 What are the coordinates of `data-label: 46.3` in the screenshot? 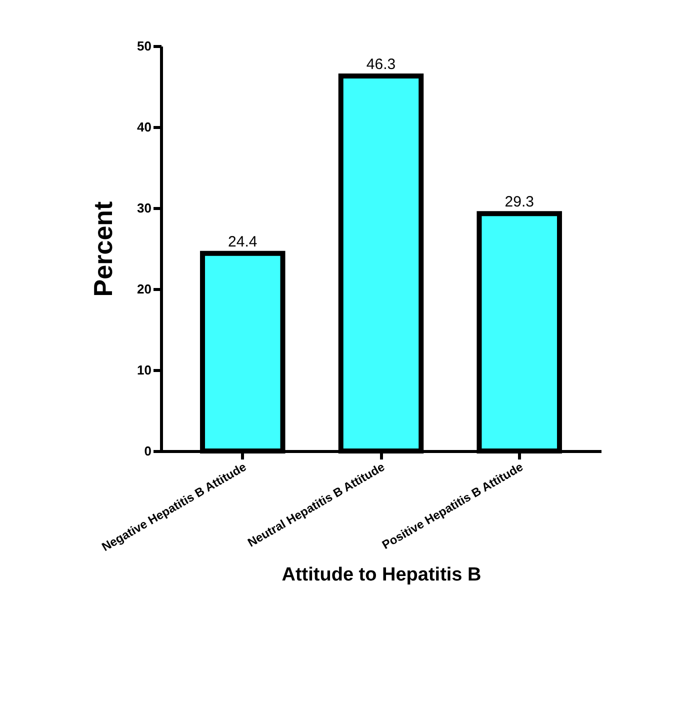 It's located at (381, 64).